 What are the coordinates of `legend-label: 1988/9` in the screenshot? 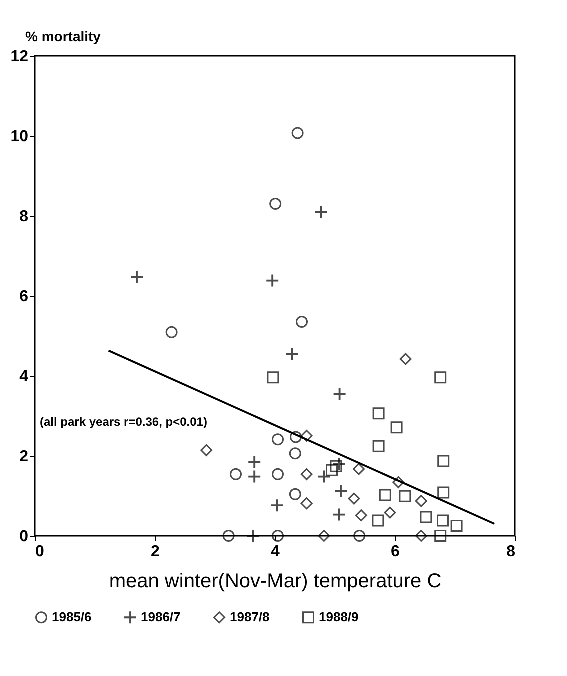 It's located at (339, 617).